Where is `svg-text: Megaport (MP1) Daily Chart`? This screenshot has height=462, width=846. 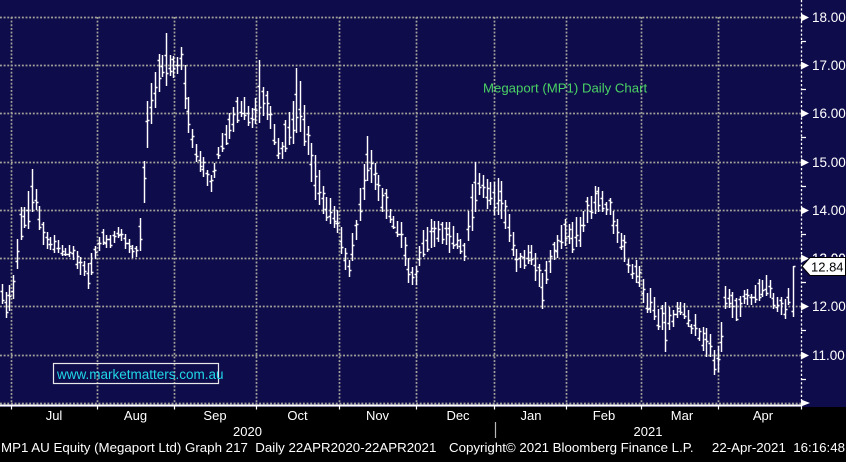 svg-text: Megaport (MP1) Daily Chart is located at coordinates (565, 88).